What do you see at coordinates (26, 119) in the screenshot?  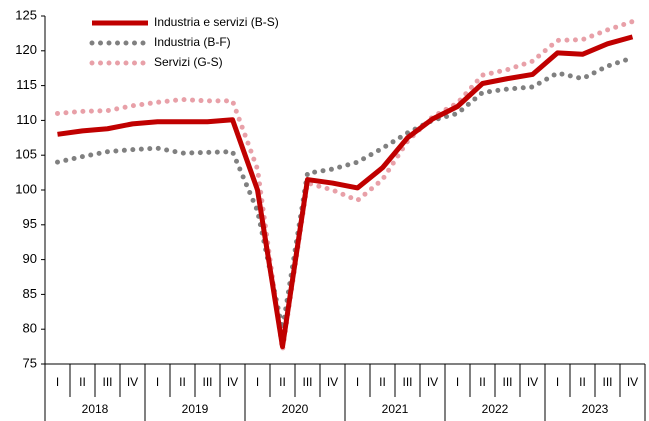 I see `y-tick-label: 110` at bounding box center [26, 119].